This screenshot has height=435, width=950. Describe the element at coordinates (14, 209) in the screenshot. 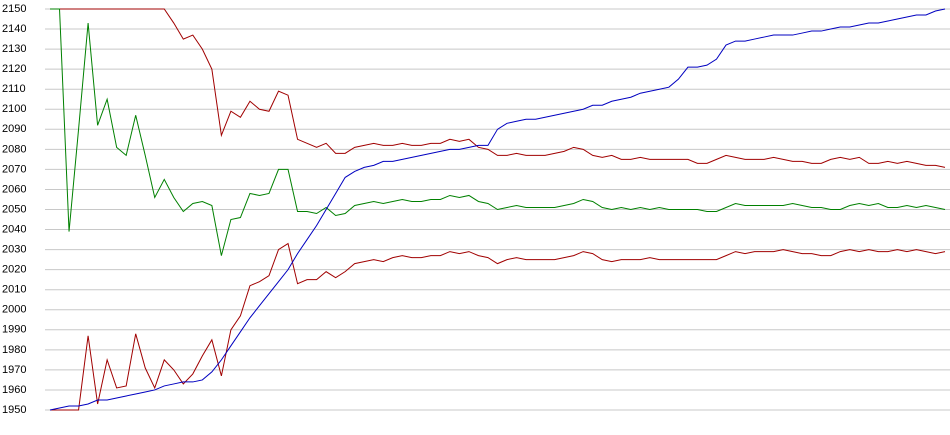

I see `y-tick-label: 2050` at that location.